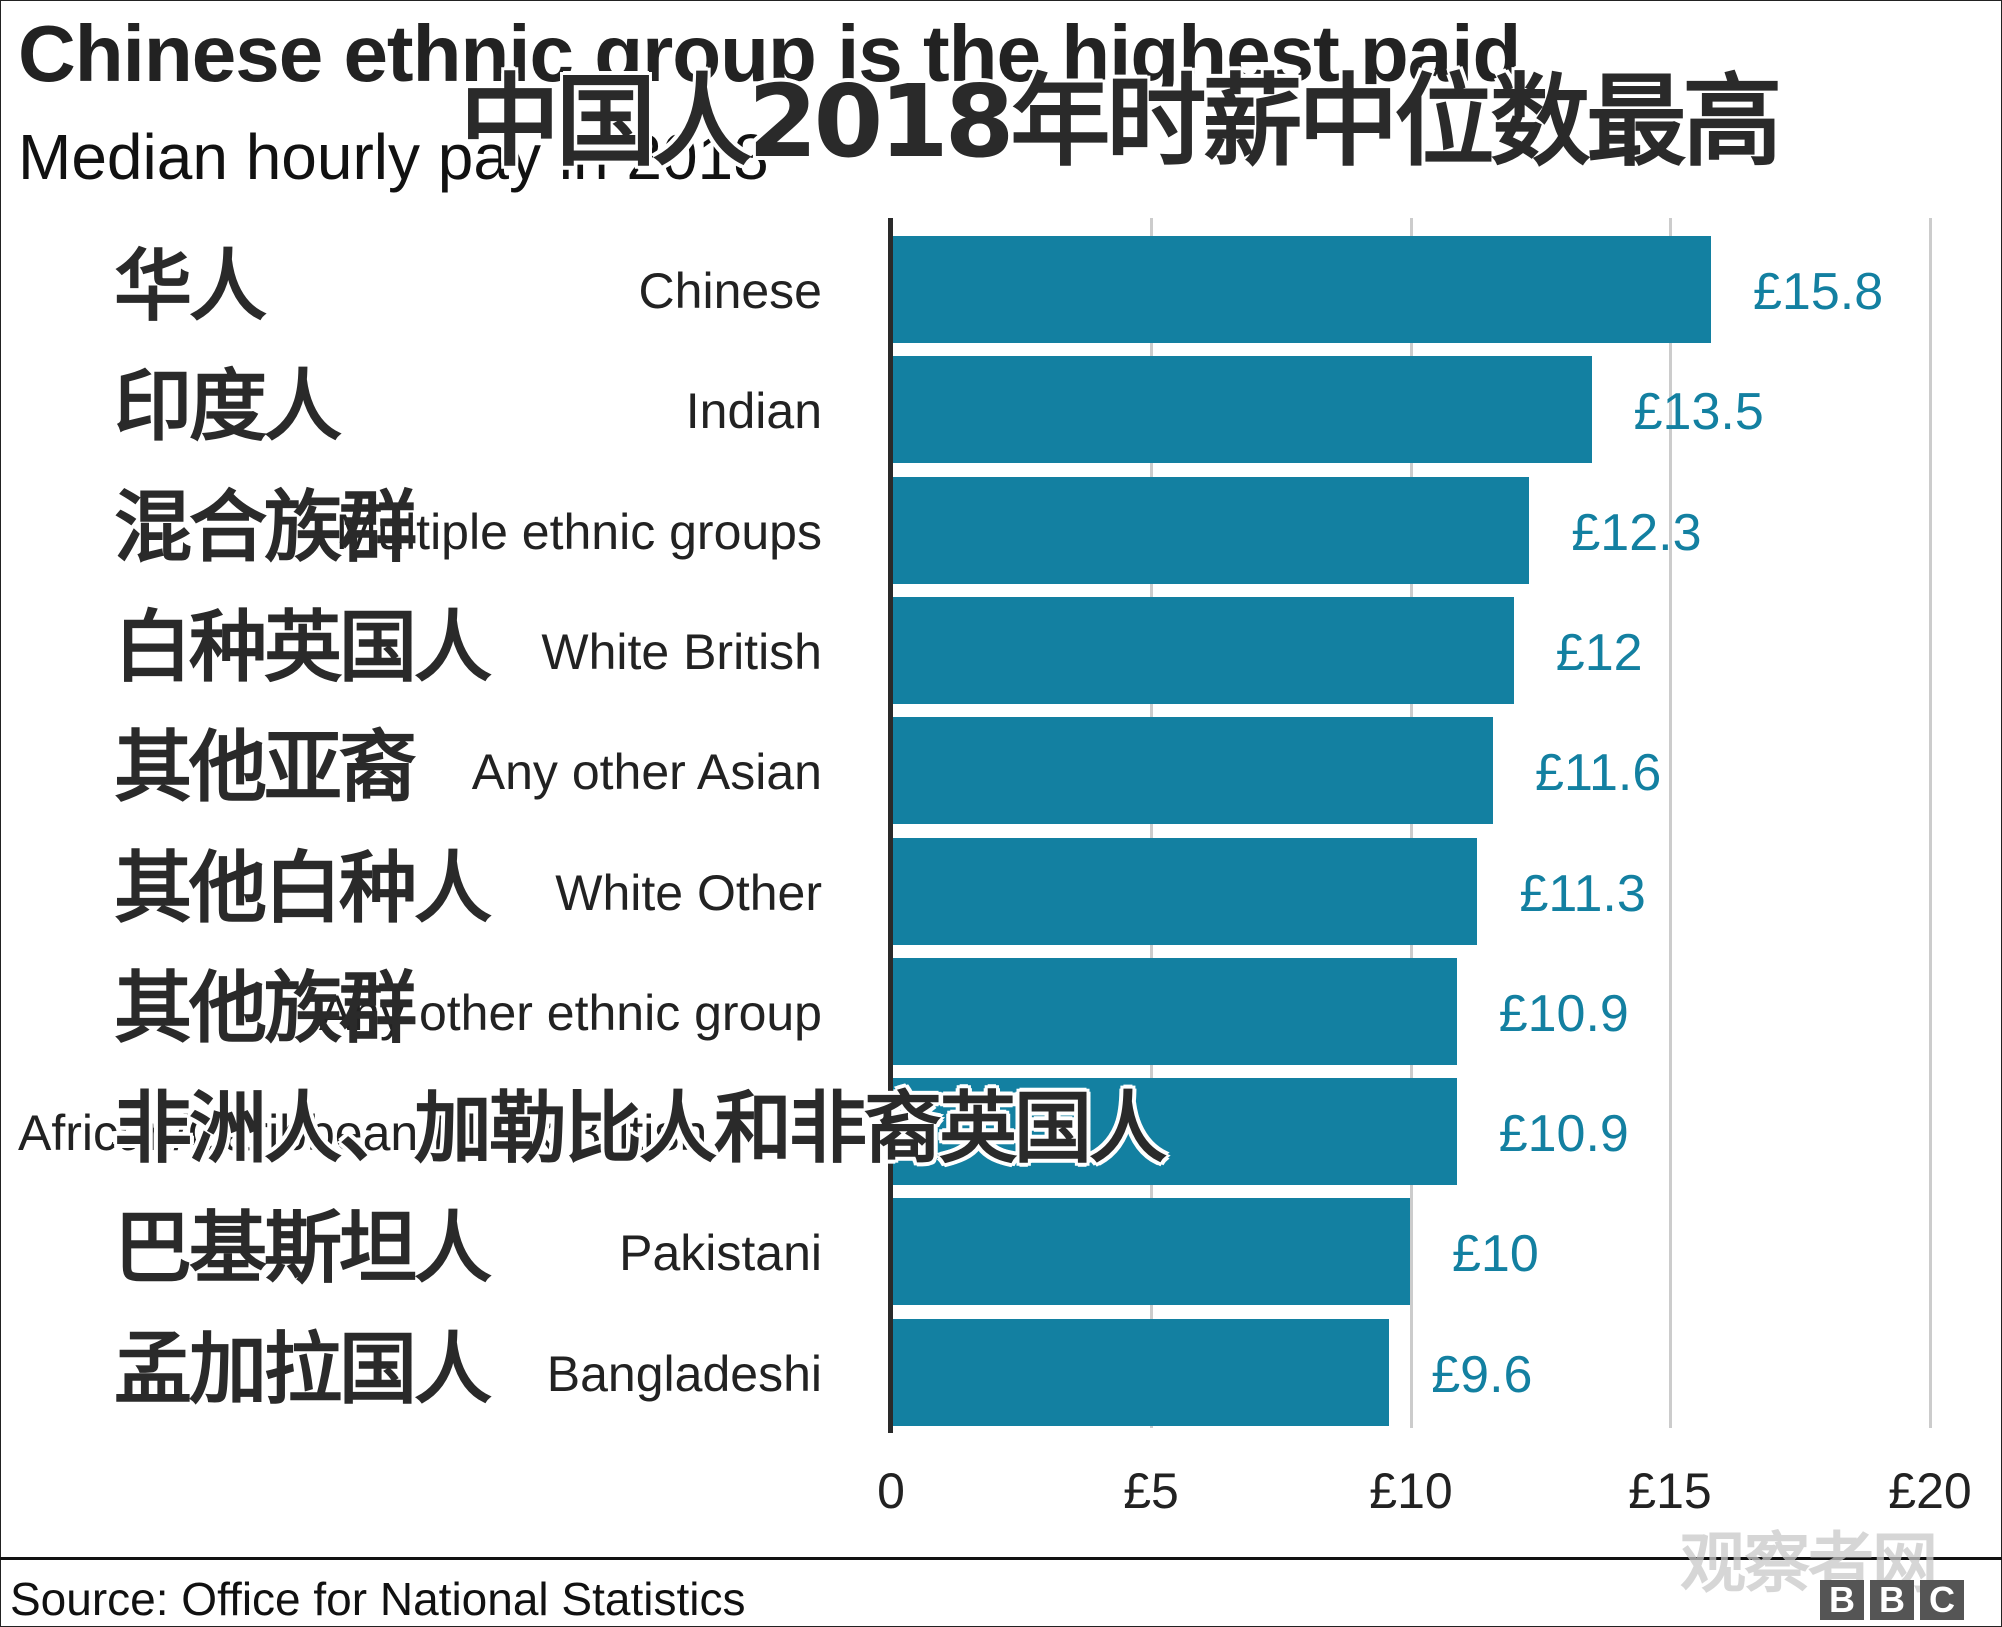 The height and width of the screenshot is (1627, 2002). What do you see at coordinates (1670, 1491) in the screenshot?
I see `x-tick-15: £15` at bounding box center [1670, 1491].